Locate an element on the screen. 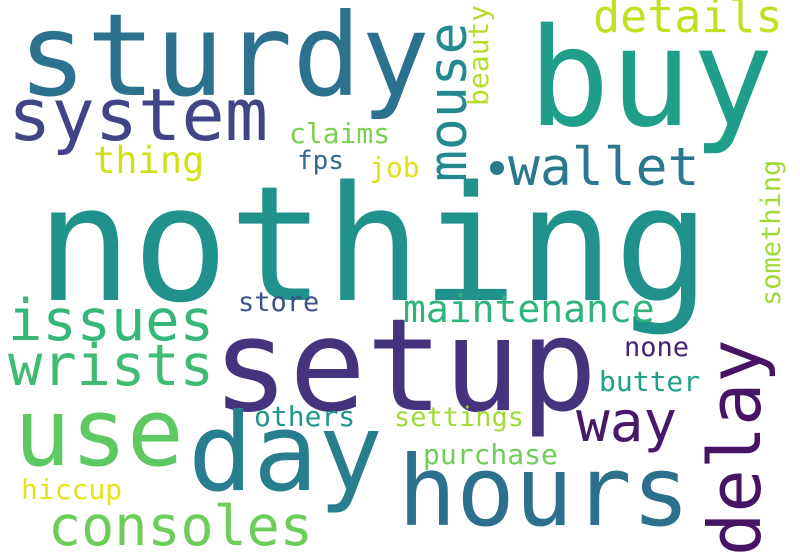 Image resolution: width=800 pixels, height=560 pixels. word: butter is located at coordinates (649, 381).